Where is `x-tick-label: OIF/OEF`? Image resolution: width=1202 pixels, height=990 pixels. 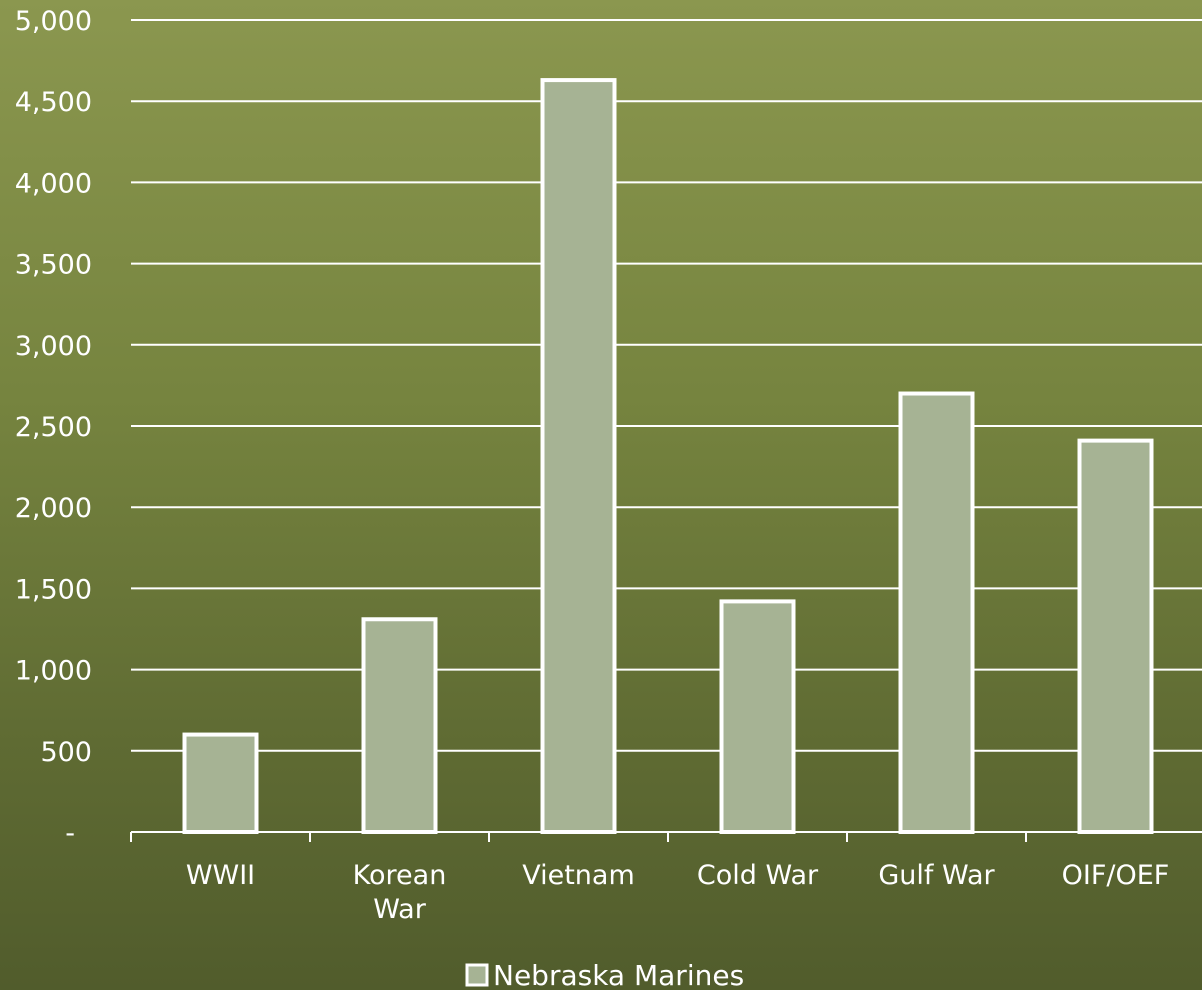
x-tick-label: OIF/OEF is located at coordinates (1116, 875).